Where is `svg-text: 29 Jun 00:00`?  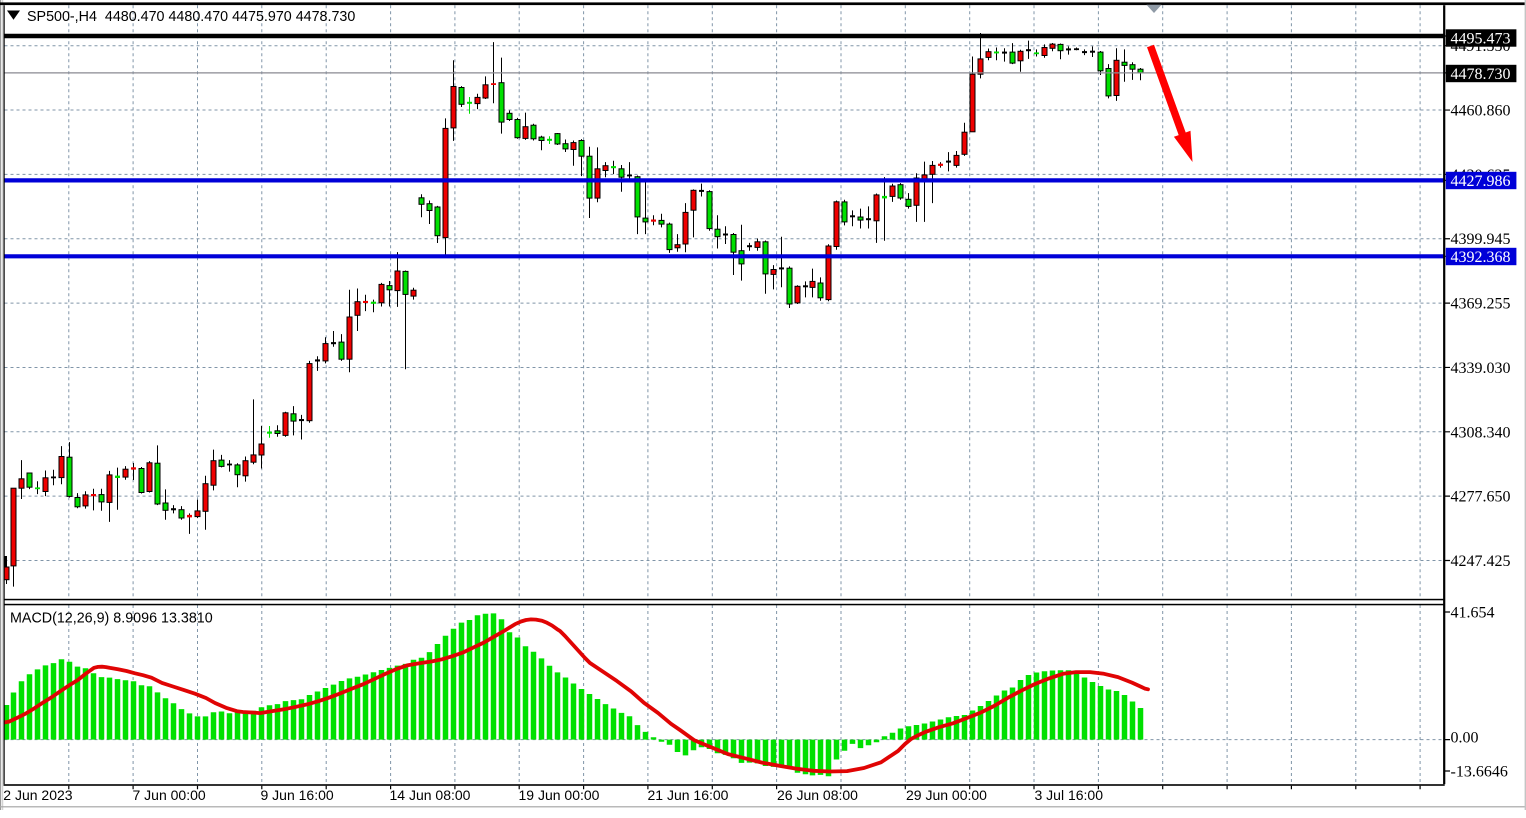
svg-text: 29 Jun 00:00 is located at coordinates (946, 795).